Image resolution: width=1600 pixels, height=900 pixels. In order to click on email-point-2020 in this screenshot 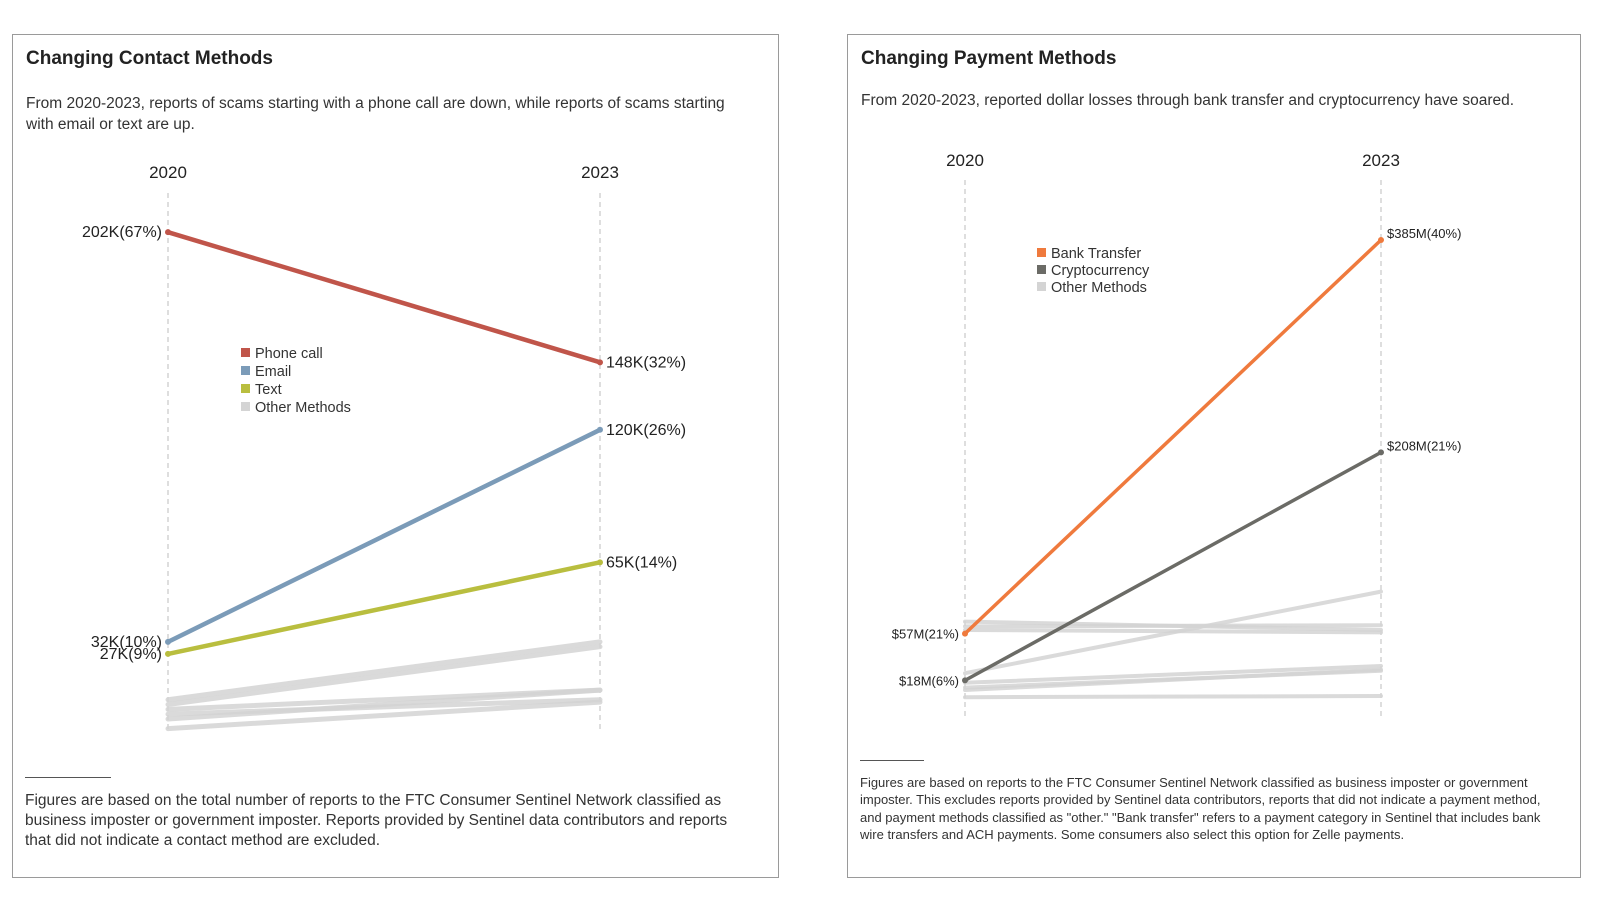, I will do `click(168, 641)`.